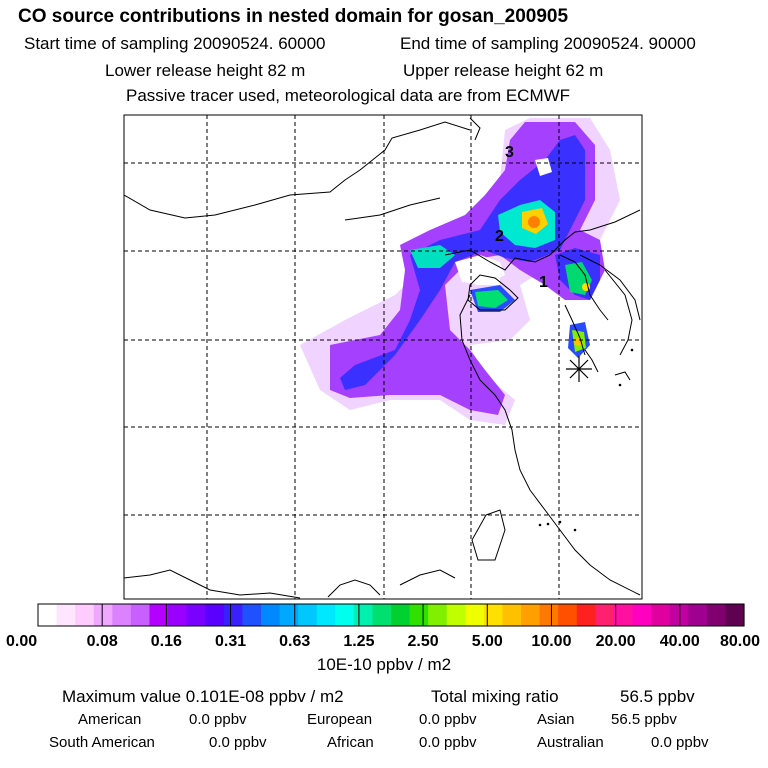  Describe the element at coordinates (579, 369) in the screenshot. I see `asterisk-icon` at that location.